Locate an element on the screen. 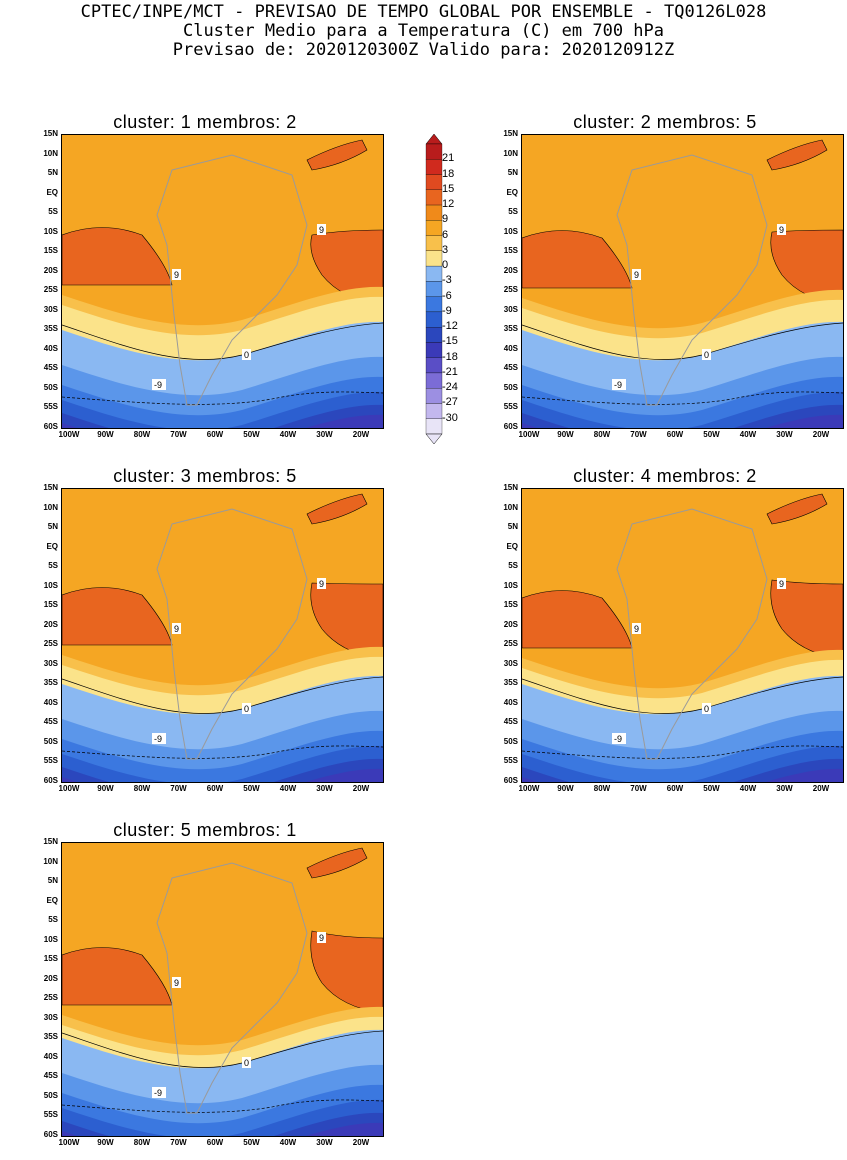 The image size is (847, 1160). colorbar-label: -18 is located at coordinates (450, 356).